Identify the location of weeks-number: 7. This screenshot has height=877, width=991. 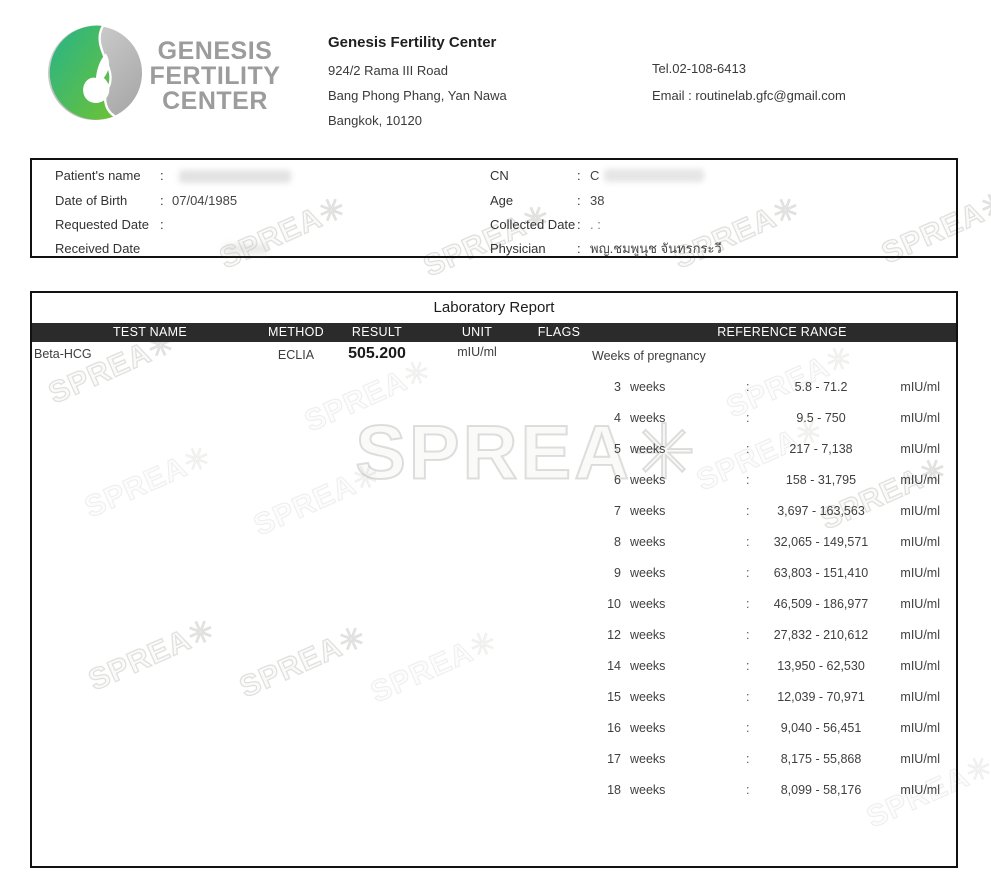
(617, 511).